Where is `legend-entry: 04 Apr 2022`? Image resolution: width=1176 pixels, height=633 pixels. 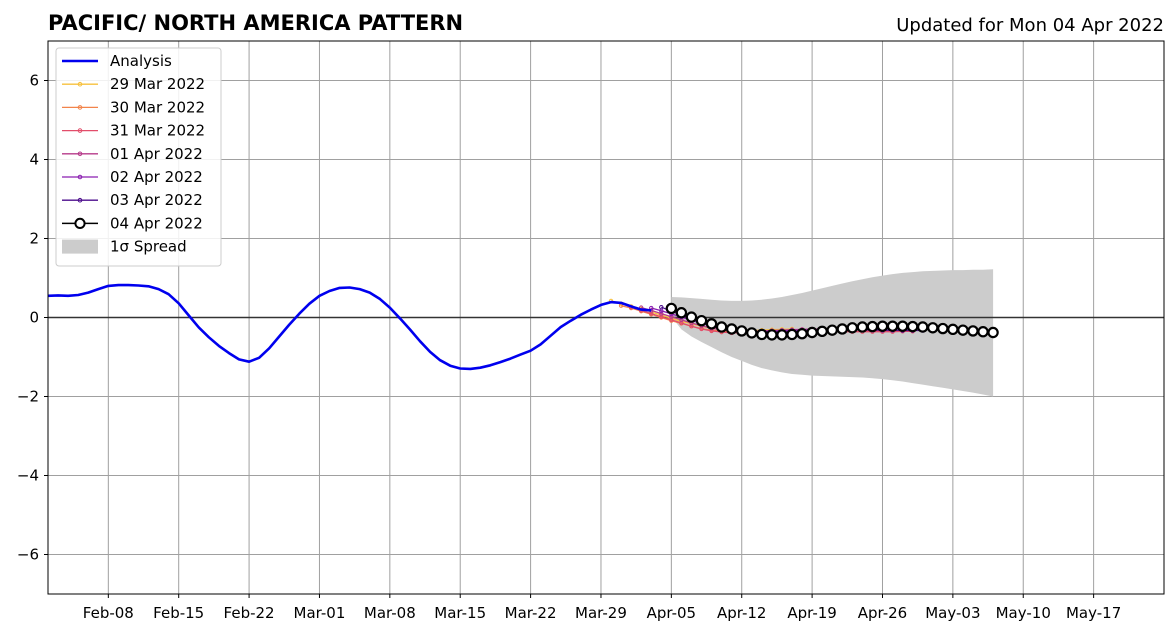 legend-entry: 04 Apr 2022 is located at coordinates (132, 223).